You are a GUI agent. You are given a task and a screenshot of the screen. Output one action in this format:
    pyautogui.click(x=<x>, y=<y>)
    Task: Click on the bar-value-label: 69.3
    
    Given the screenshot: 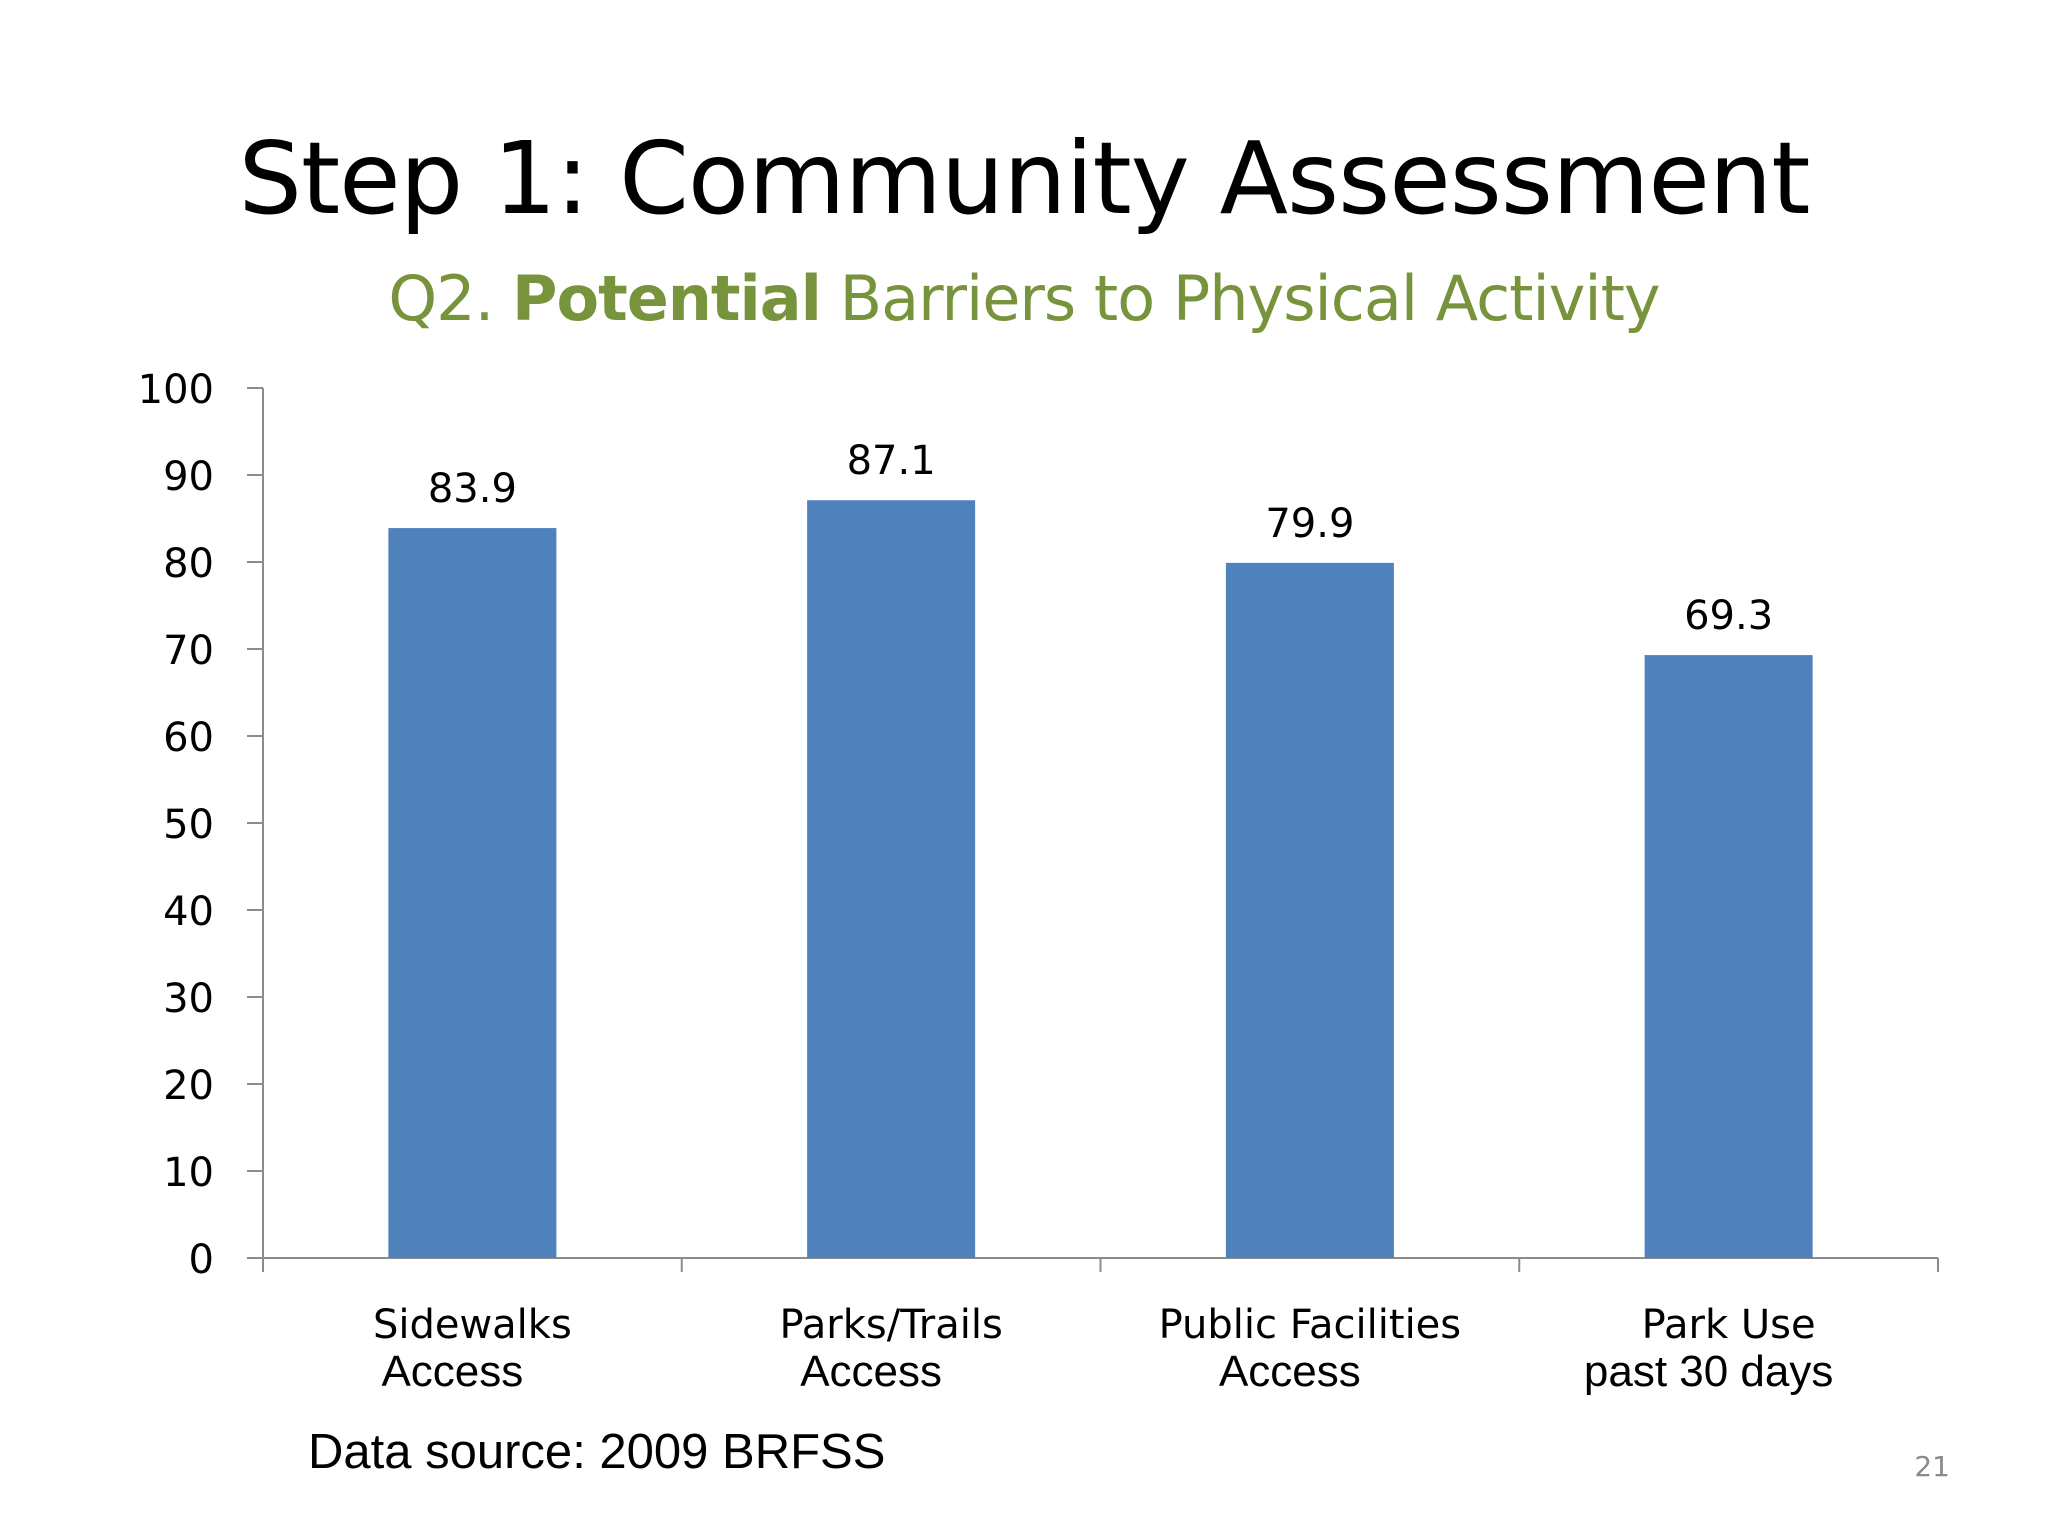 What is the action you would take?
    pyautogui.click(x=1728, y=616)
    